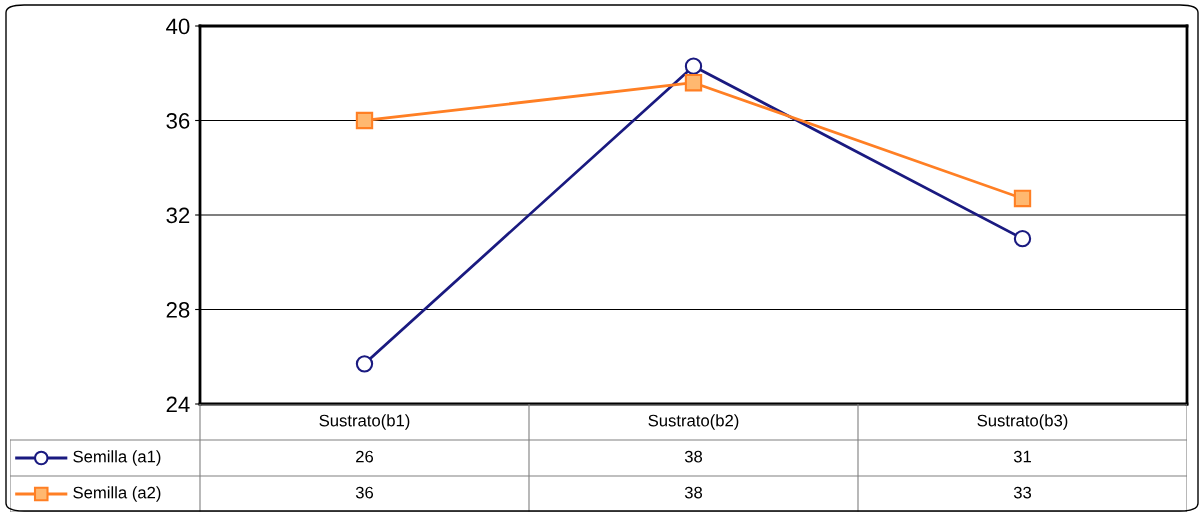 This screenshot has height=514, width=1204. I want to click on y-tick-label: 32, so click(178, 215).